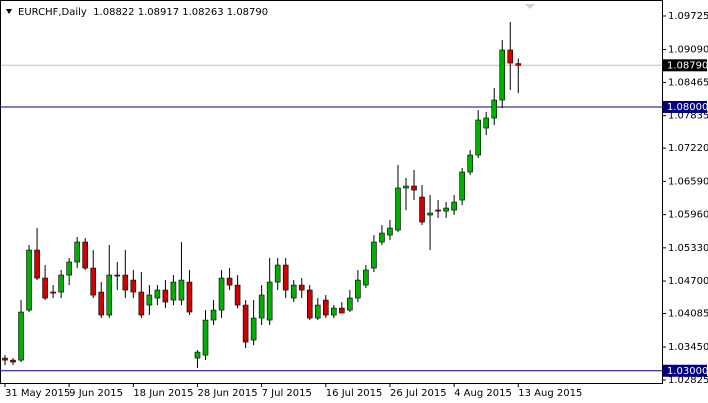 Image resolution: width=708 pixels, height=403 pixels. What do you see at coordinates (687, 107) in the screenshot?
I see `level-label: 1.08000` at bounding box center [687, 107].